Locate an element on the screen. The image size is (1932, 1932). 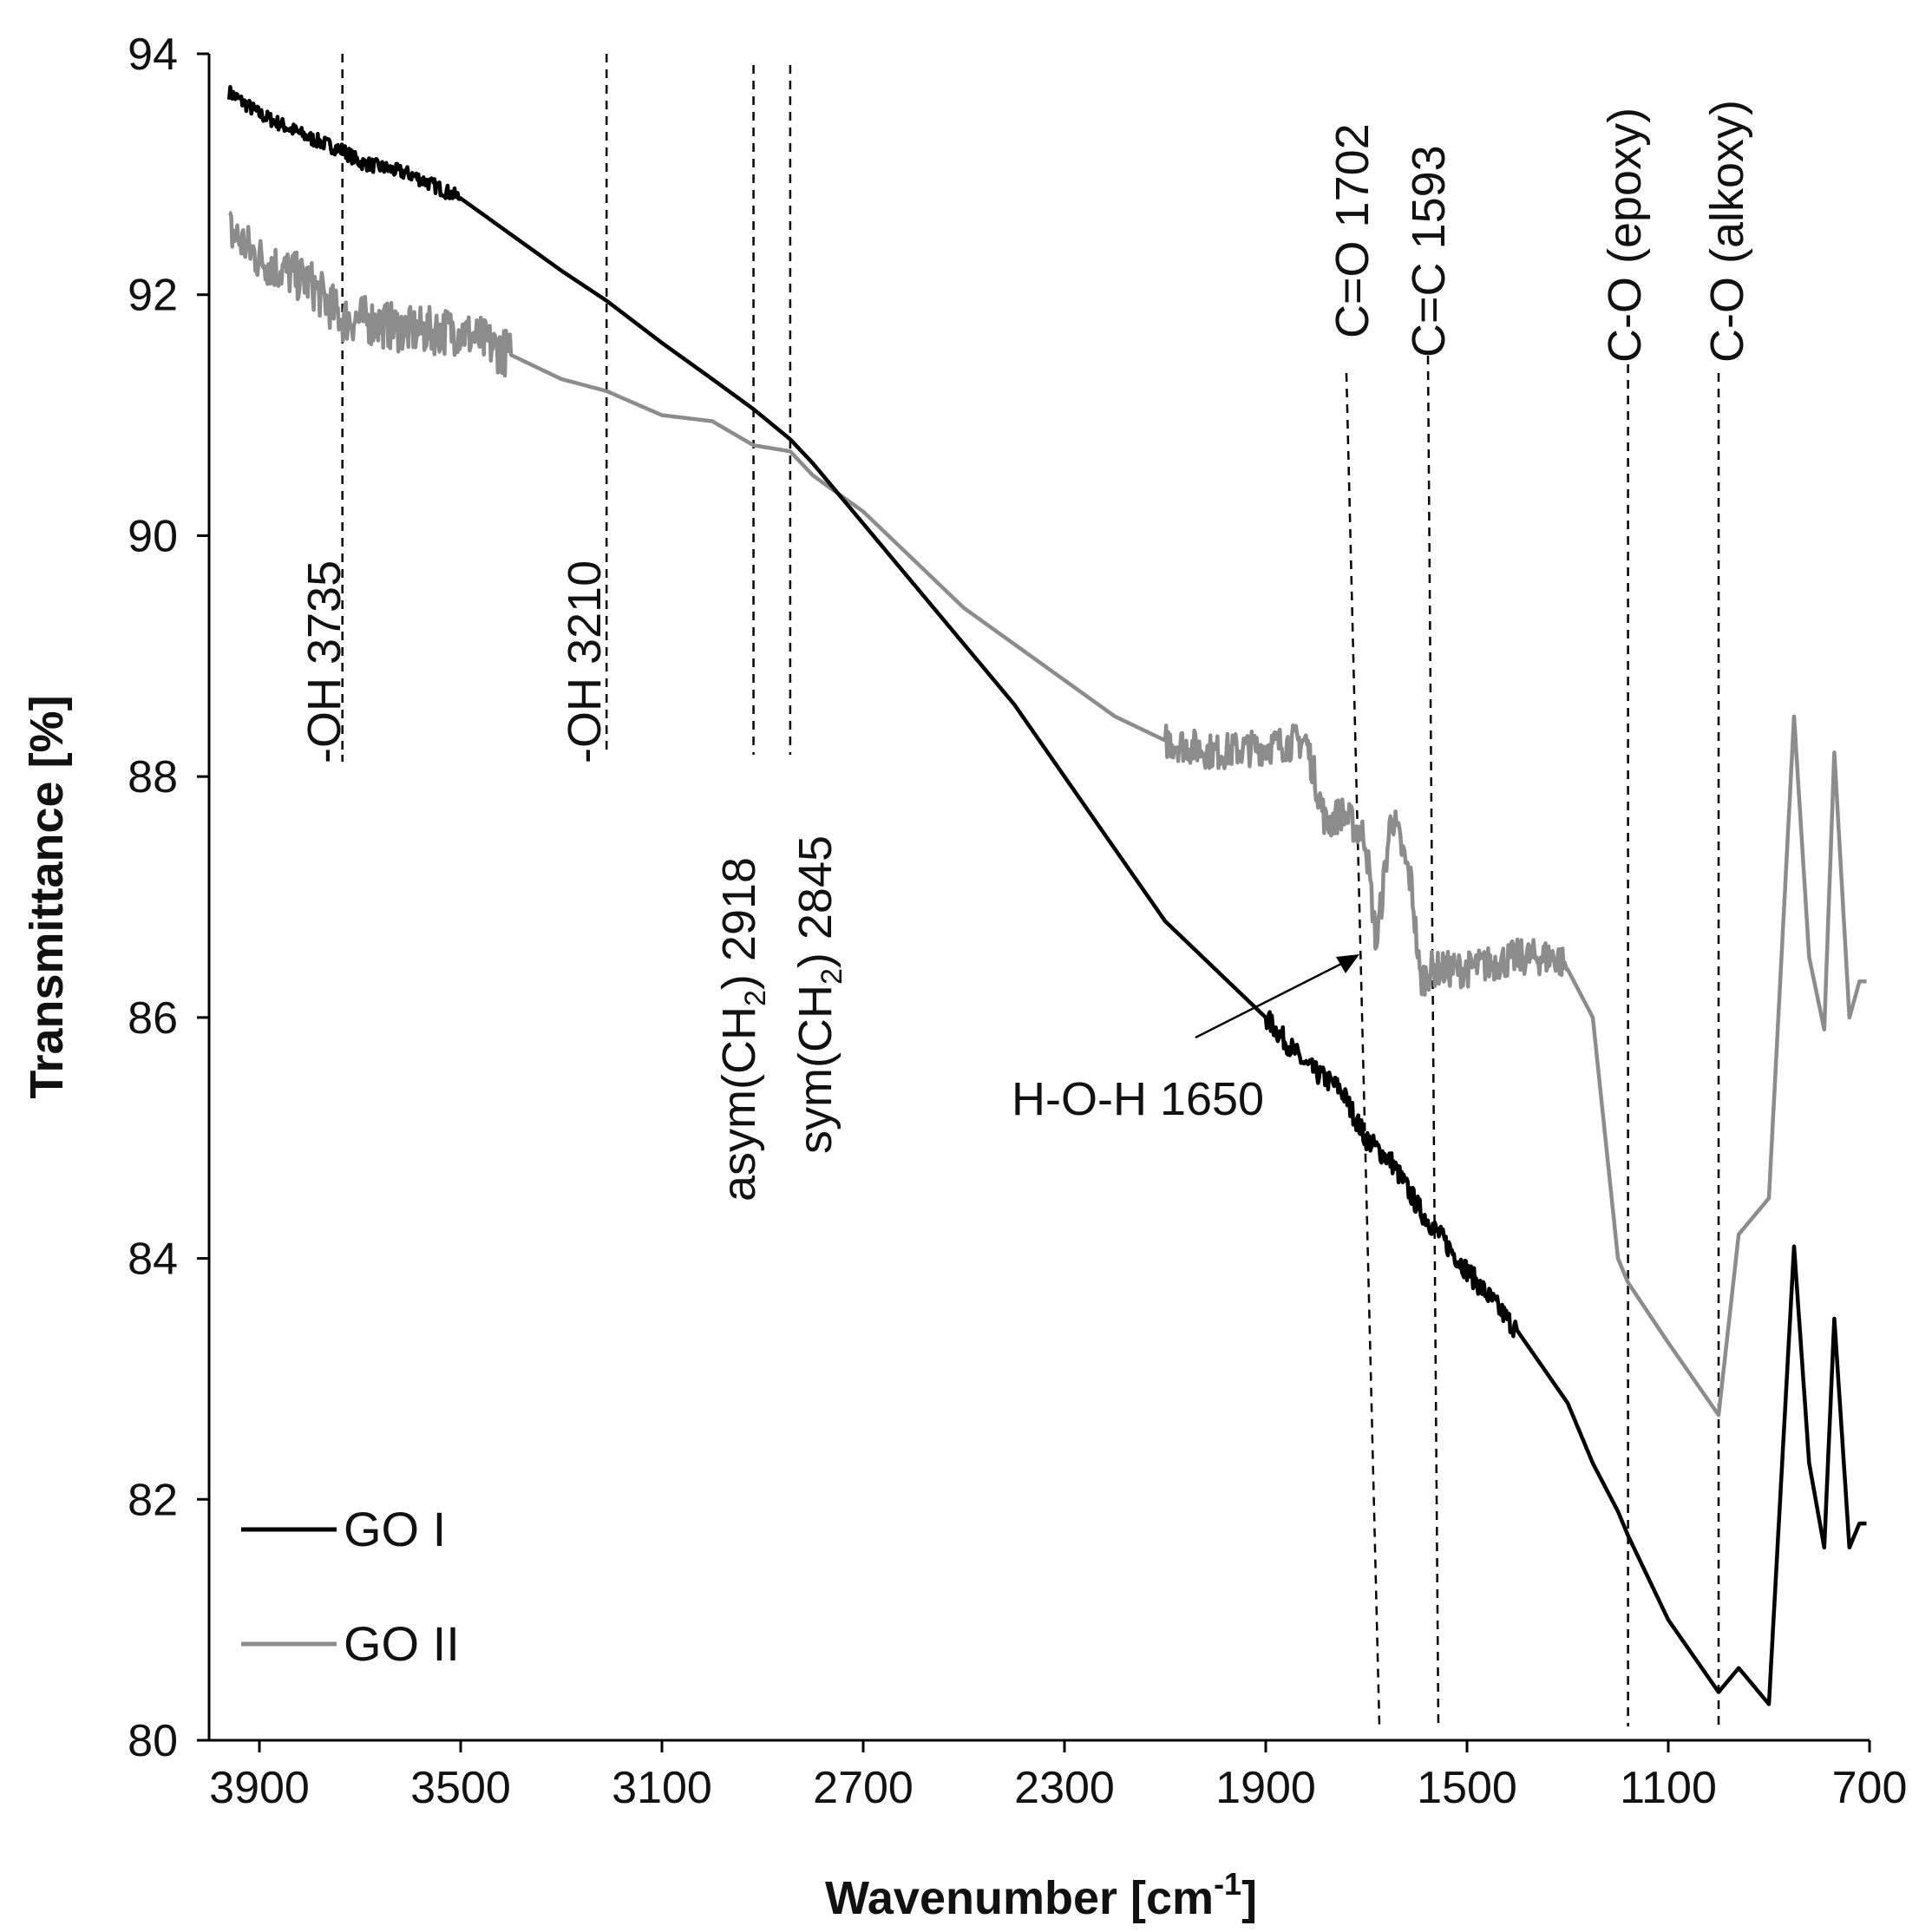
y-tick-label: 82 is located at coordinates (153, 1500).